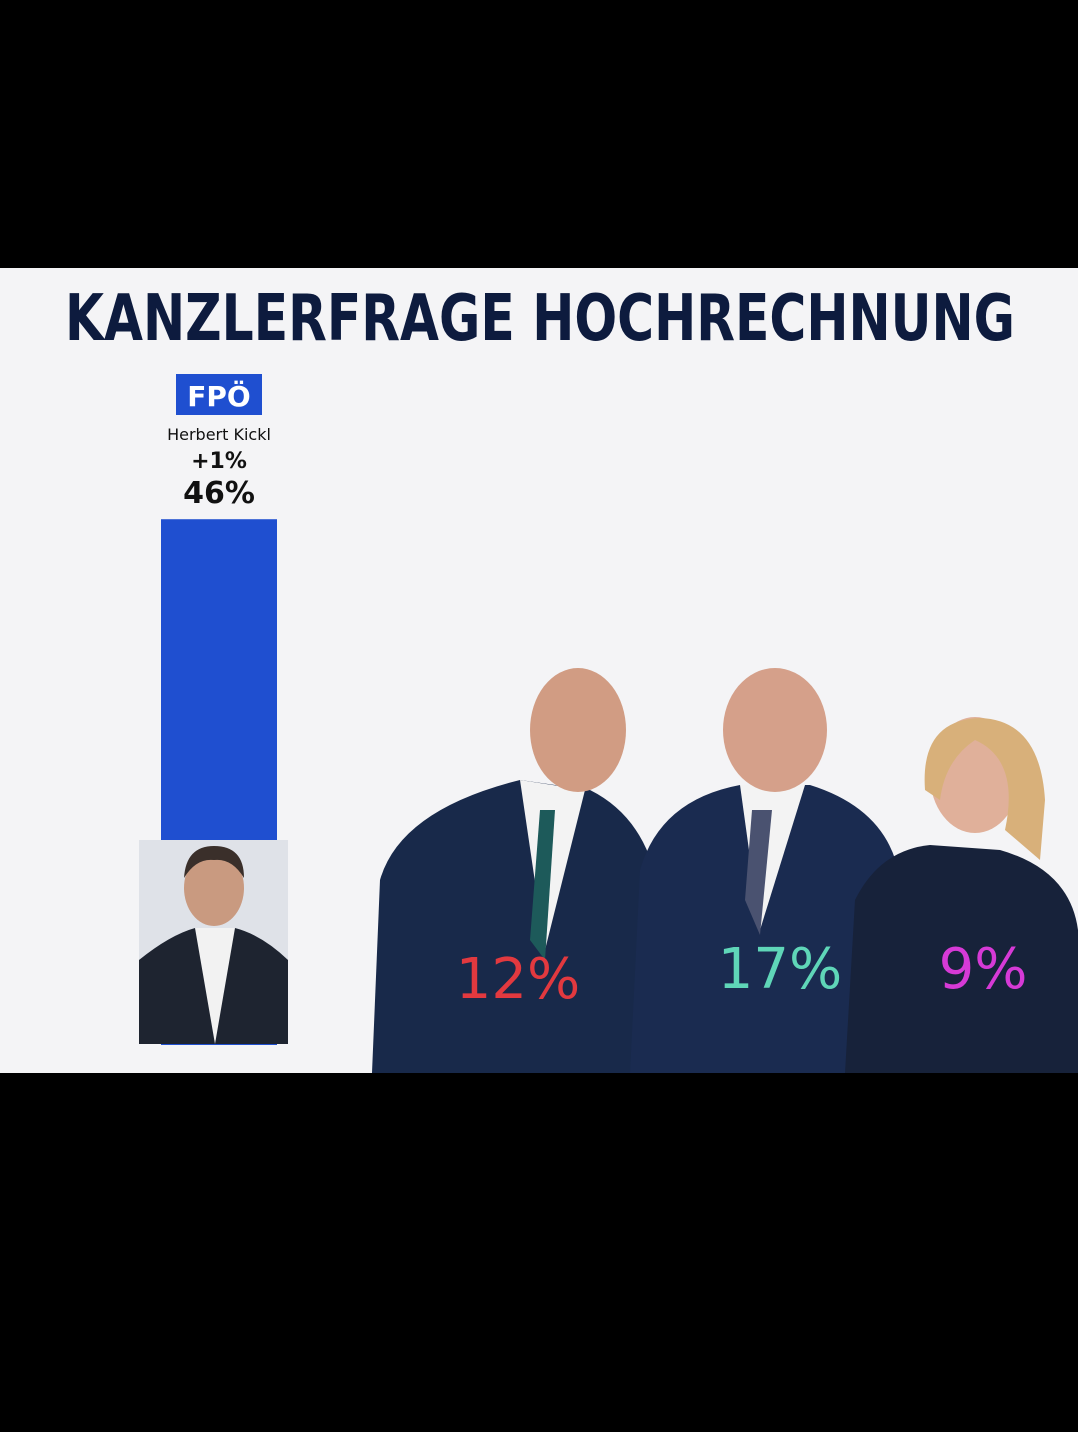 Image resolution: width=1078 pixels, height=1432 pixels. What do you see at coordinates (540, 319) in the screenshot?
I see `title: KANZLERFRAGE HOCHRECHNUNG` at bounding box center [540, 319].